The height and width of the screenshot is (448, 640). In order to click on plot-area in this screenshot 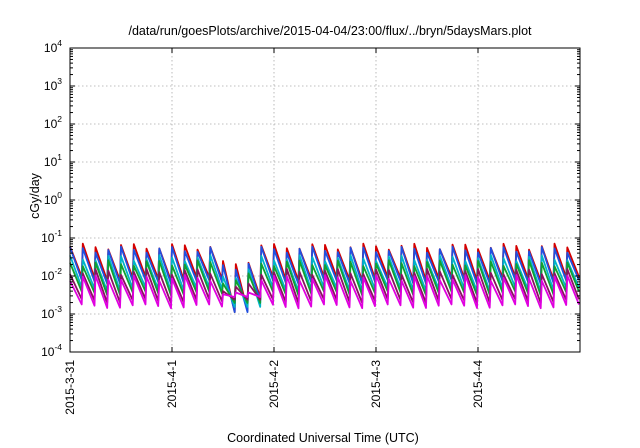, I will do `click(324, 277)`.